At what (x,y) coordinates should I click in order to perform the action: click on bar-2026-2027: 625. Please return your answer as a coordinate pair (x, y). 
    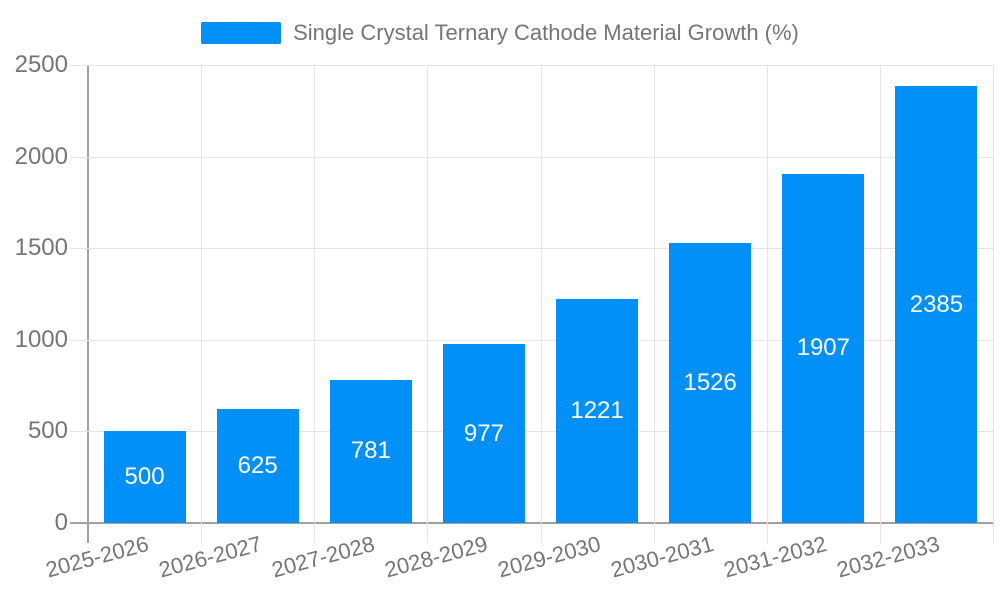
    Looking at the image, I should click on (257, 465).